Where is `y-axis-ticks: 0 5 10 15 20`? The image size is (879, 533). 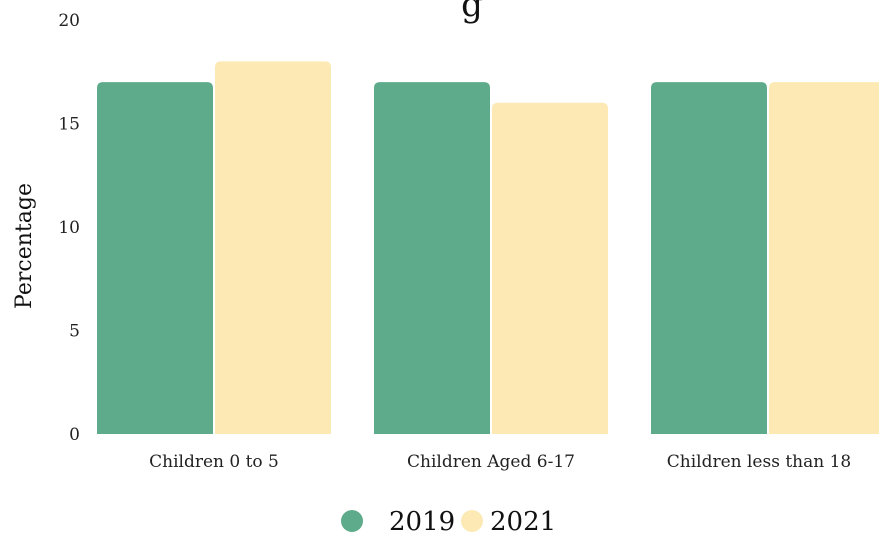
y-axis-ticks: 0 5 10 15 20 is located at coordinates (69, 228).